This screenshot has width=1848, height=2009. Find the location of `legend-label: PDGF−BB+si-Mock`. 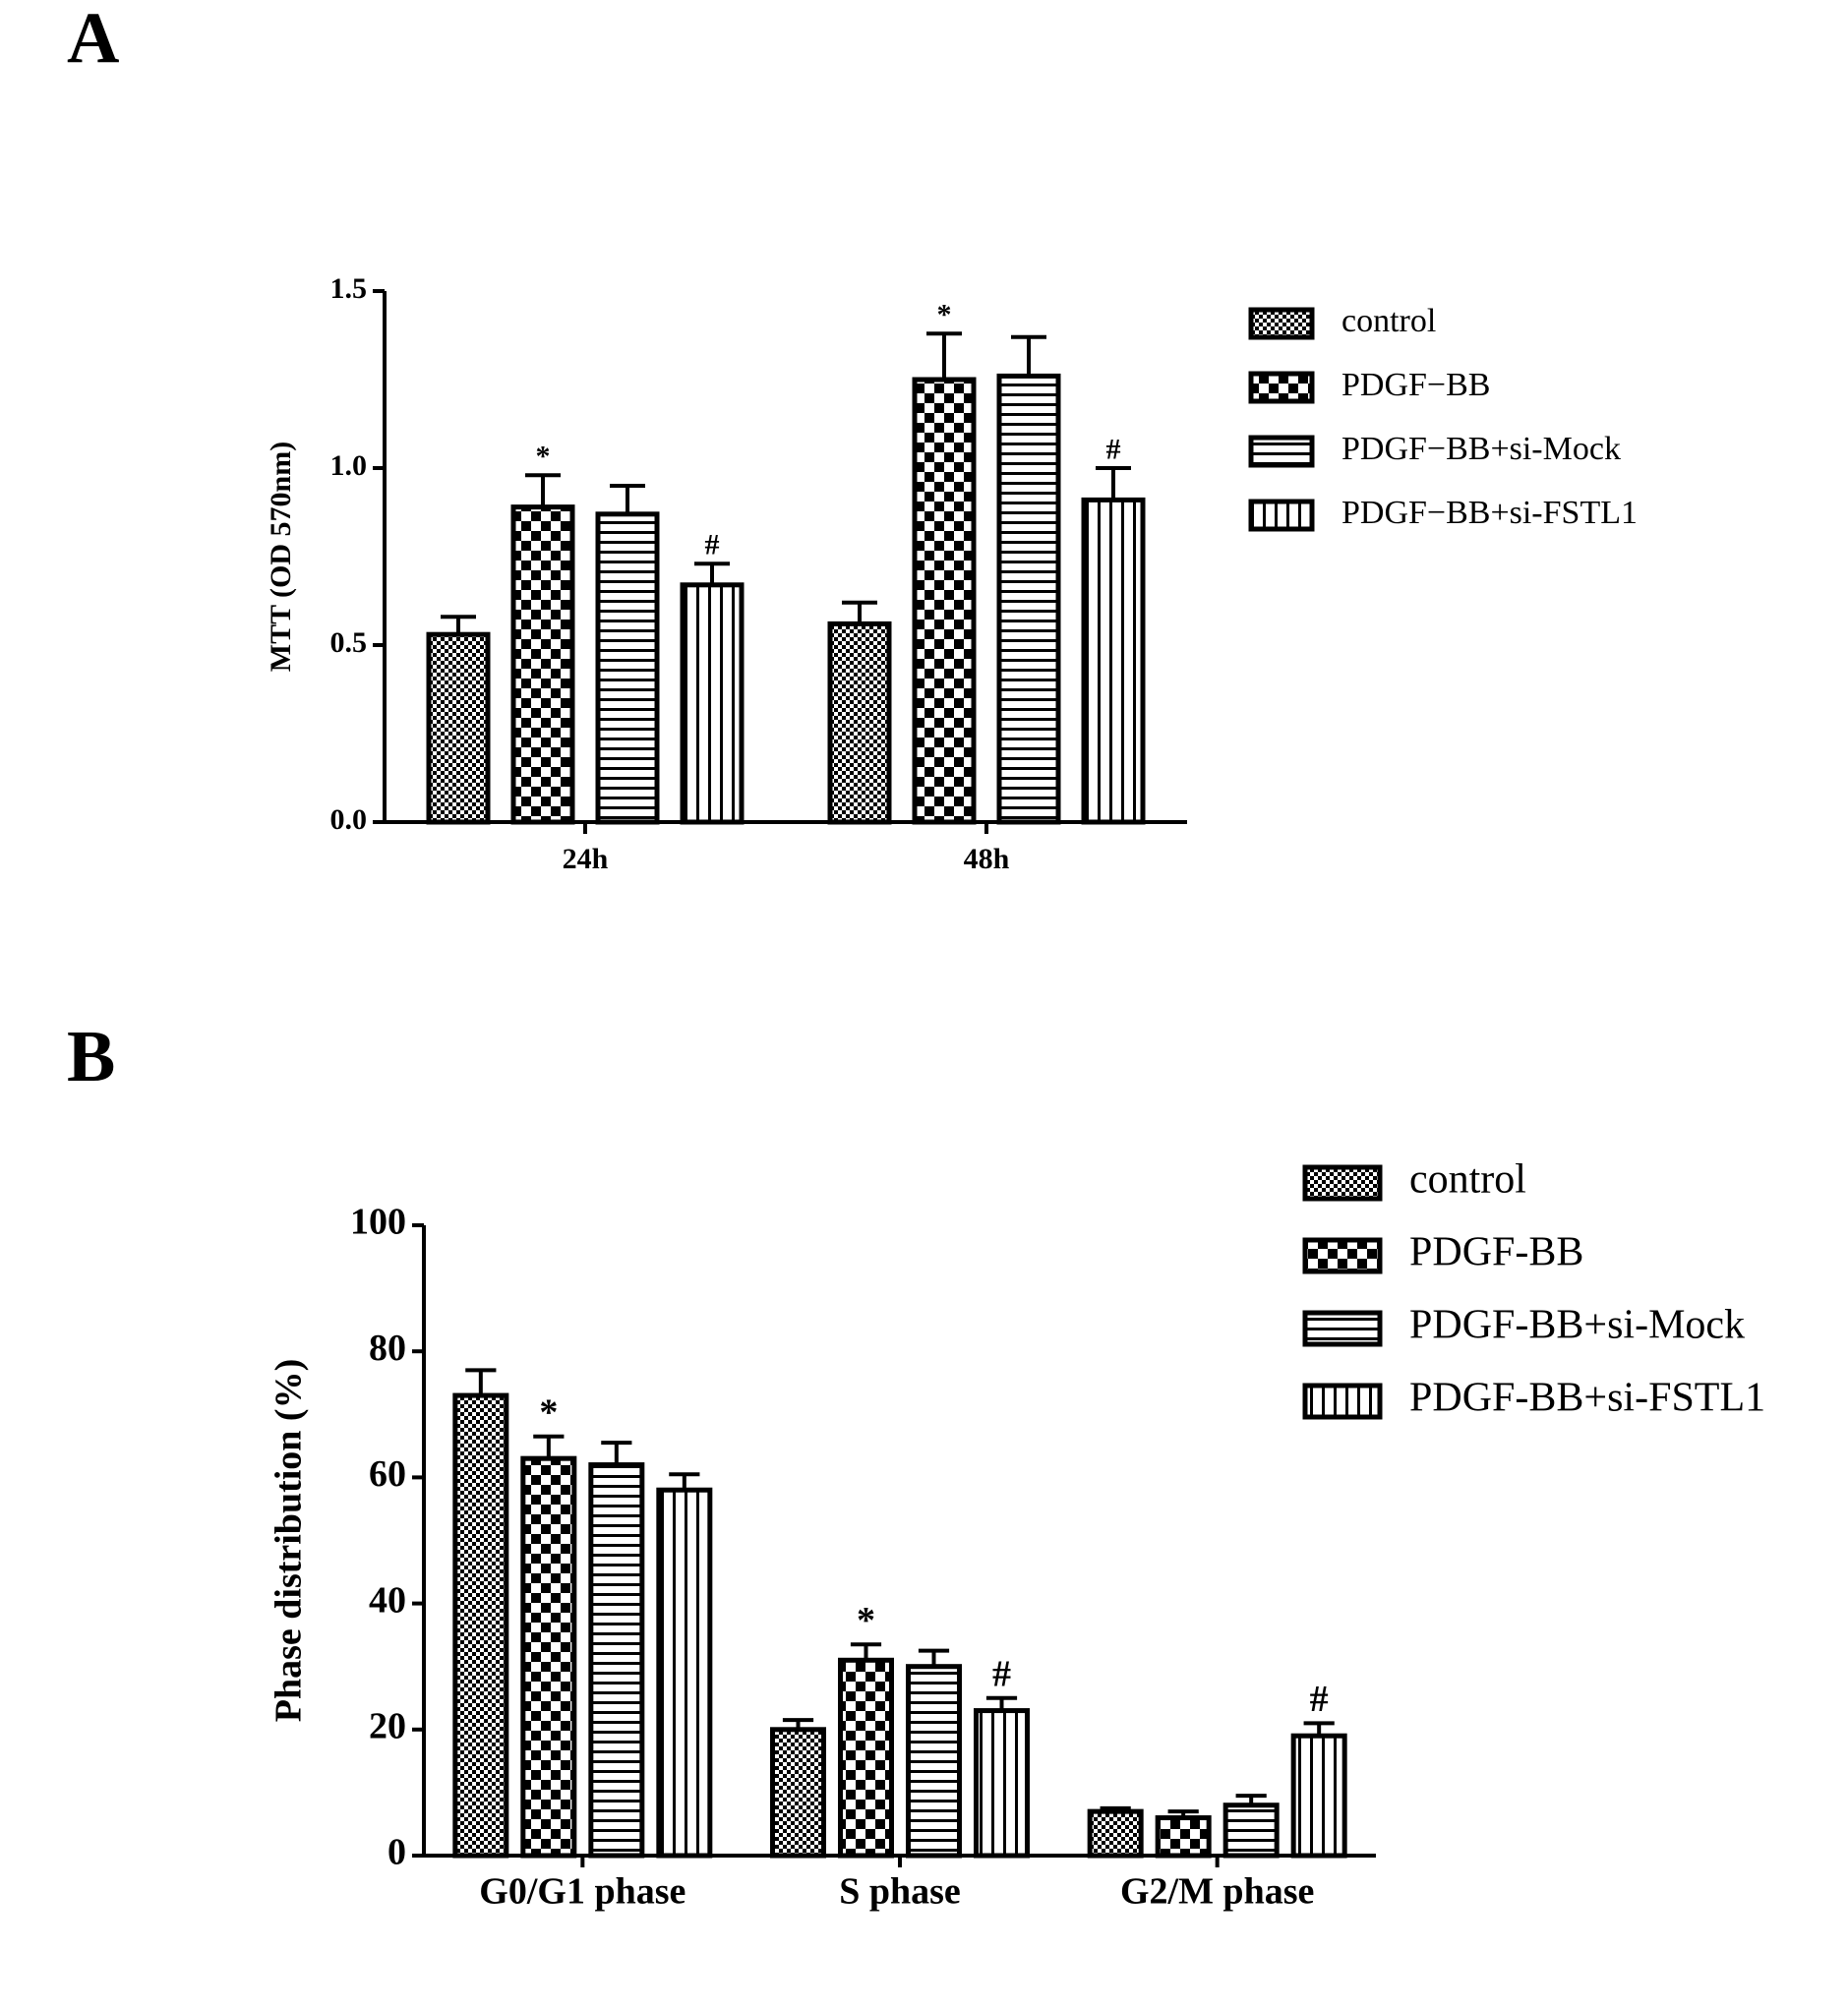

legend-label: PDGF−BB+si-Mock is located at coordinates (1481, 449).